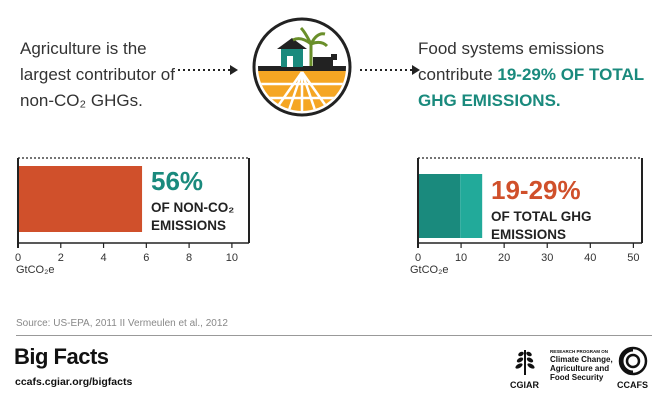 The width and height of the screenshot is (661, 401). I want to click on cgiar-label: CGIAR, so click(524, 385).